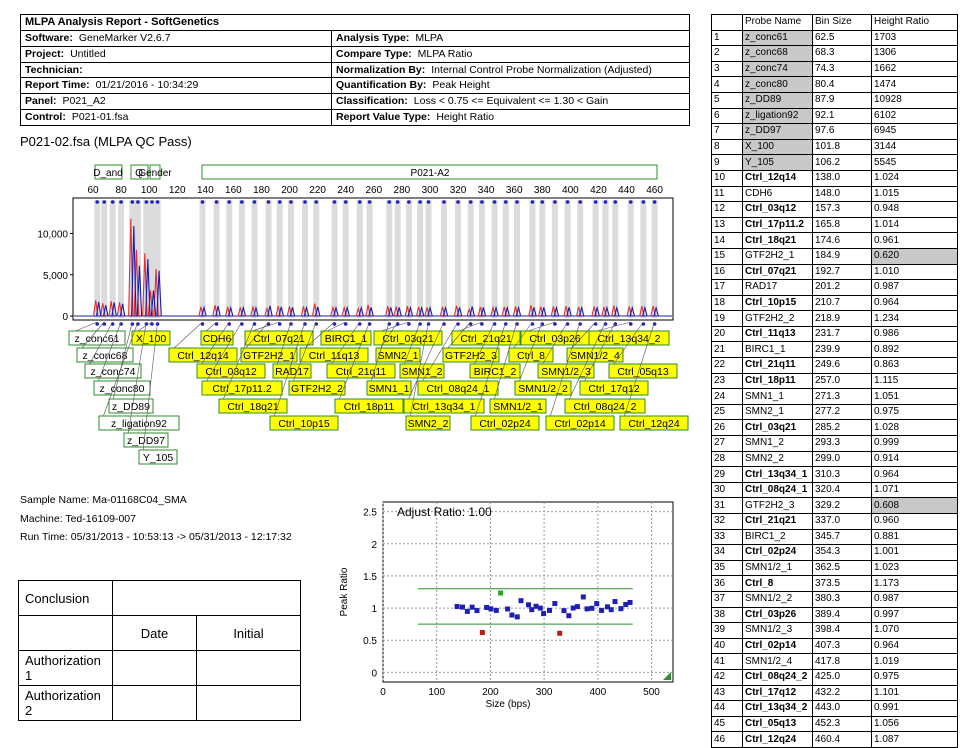 The height and width of the screenshot is (748, 975). I want to click on x-tick-label: 120, so click(177, 190).